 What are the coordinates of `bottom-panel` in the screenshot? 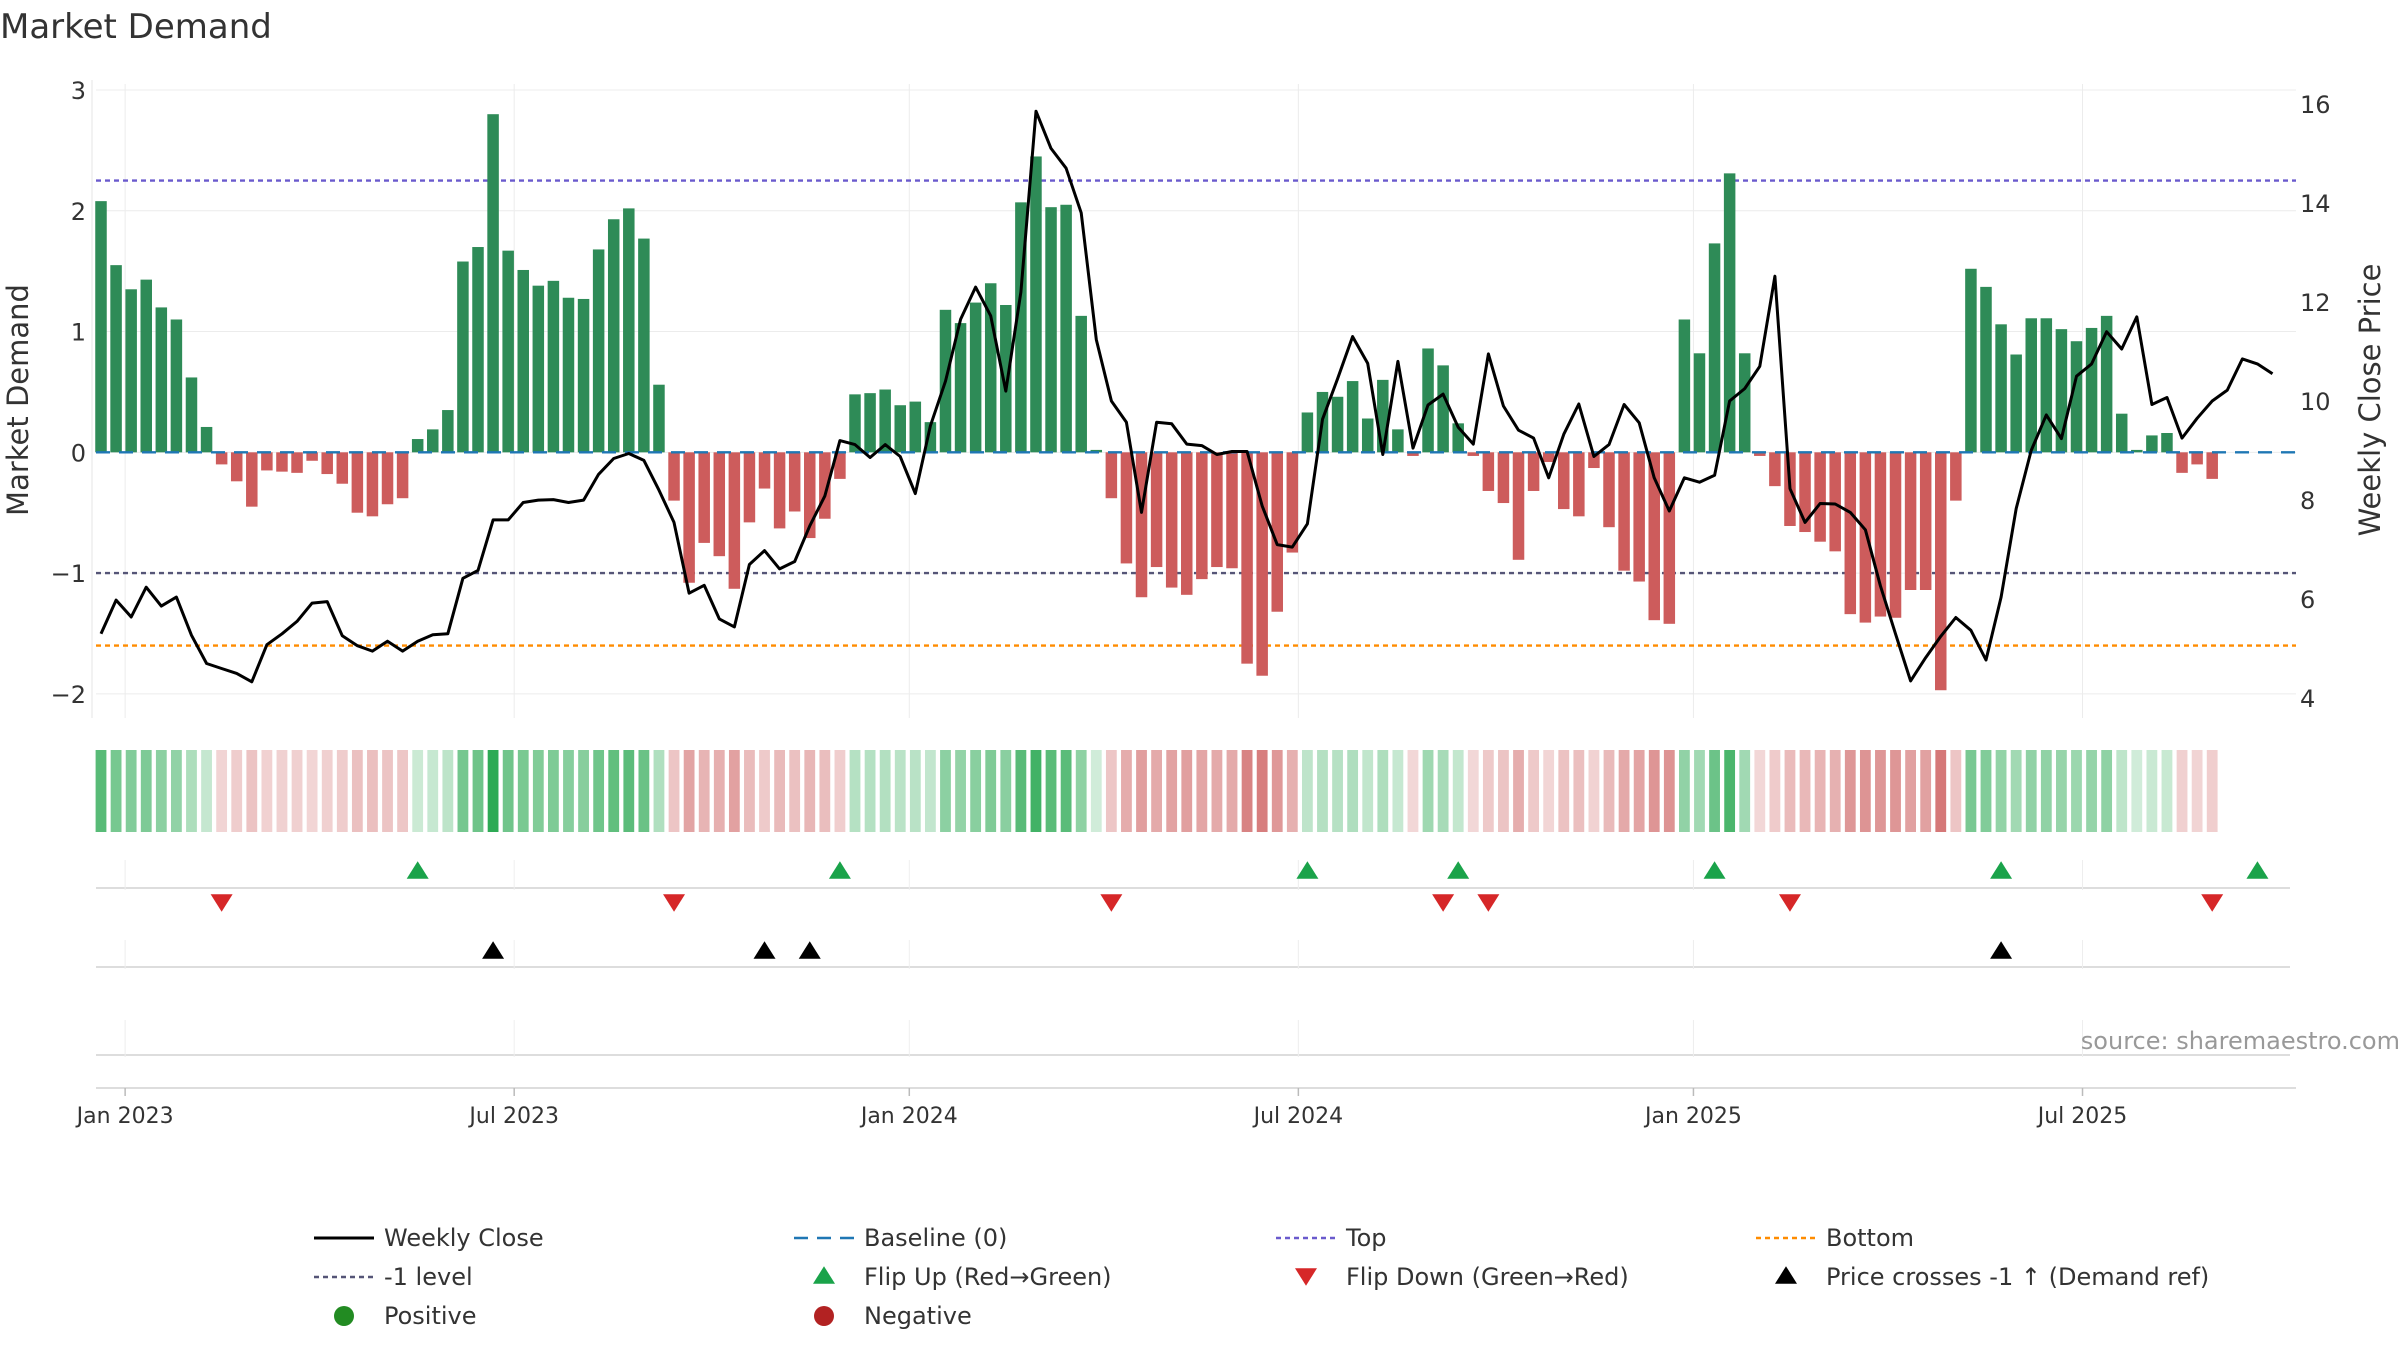 It's located at (1196, 1054).